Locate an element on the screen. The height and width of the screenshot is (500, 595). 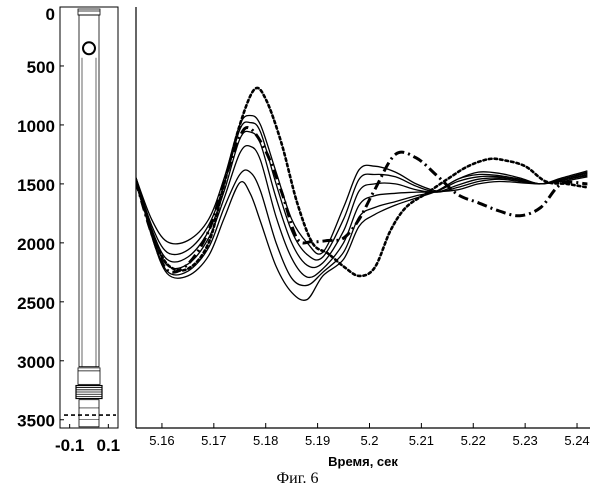
well-y-tick-label: 2000 is located at coordinates (36, 244).